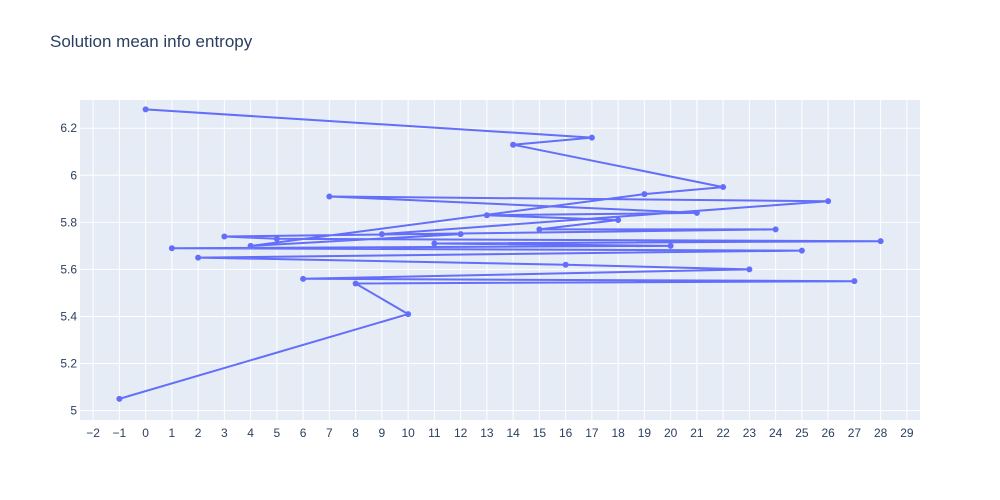  Describe the element at coordinates (172, 433) in the screenshot. I see `x-tick-label: 1` at that location.